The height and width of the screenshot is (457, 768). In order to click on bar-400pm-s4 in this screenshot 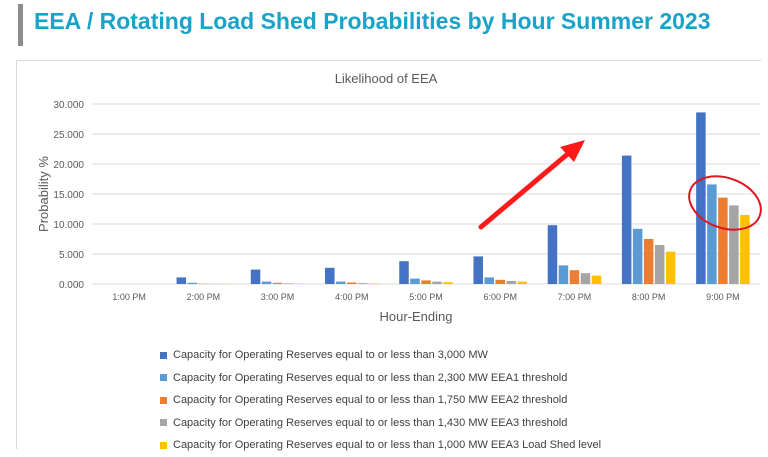, I will do `click(374, 283)`.